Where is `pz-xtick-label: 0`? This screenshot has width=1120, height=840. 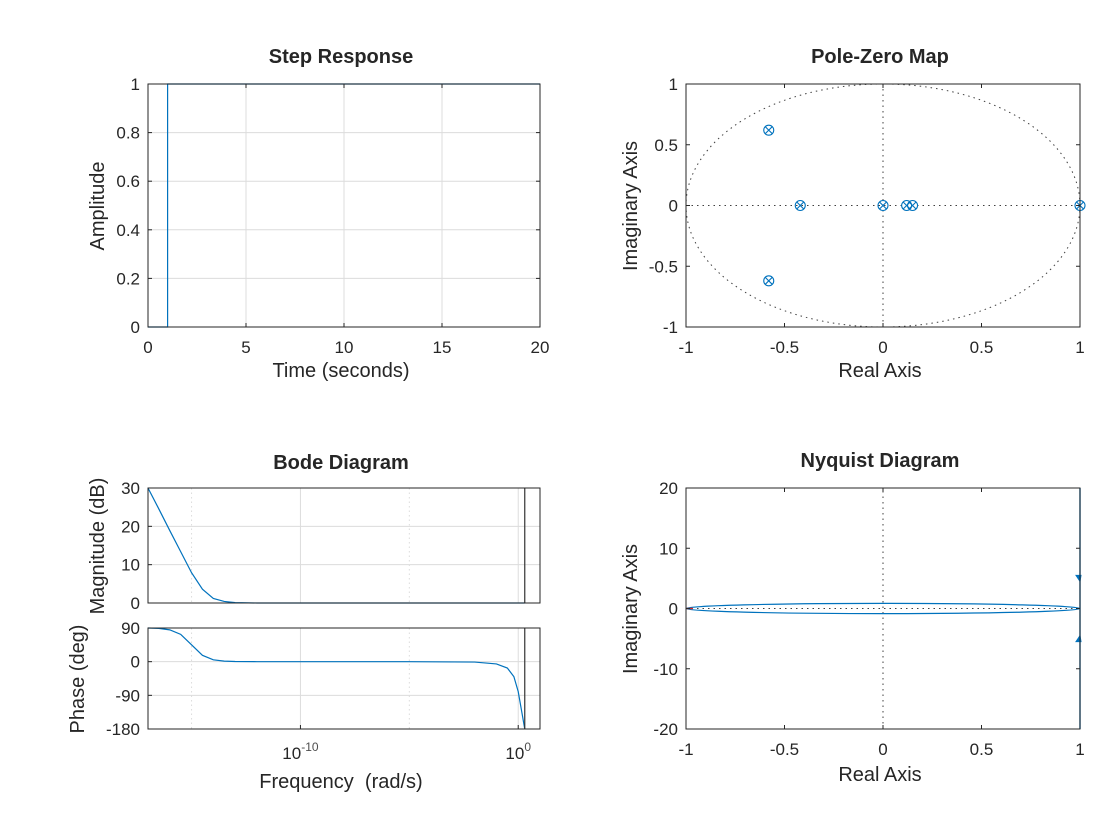 pz-xtick-label: 0 is located at coordinates (882, 347).